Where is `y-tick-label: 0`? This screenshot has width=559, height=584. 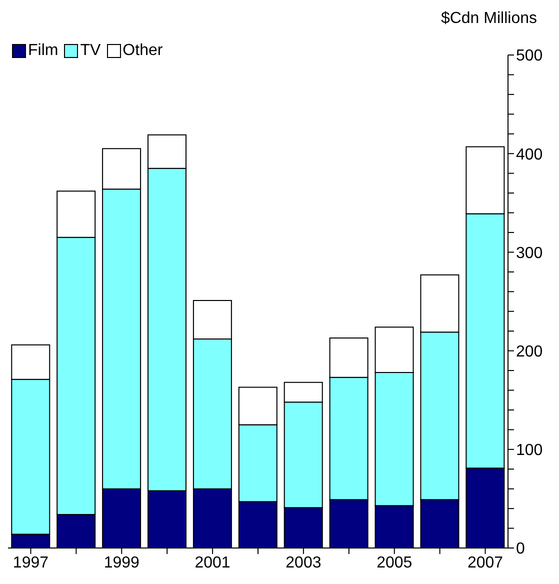
y-tick-label: 0 is located at coordinates (520, 549).